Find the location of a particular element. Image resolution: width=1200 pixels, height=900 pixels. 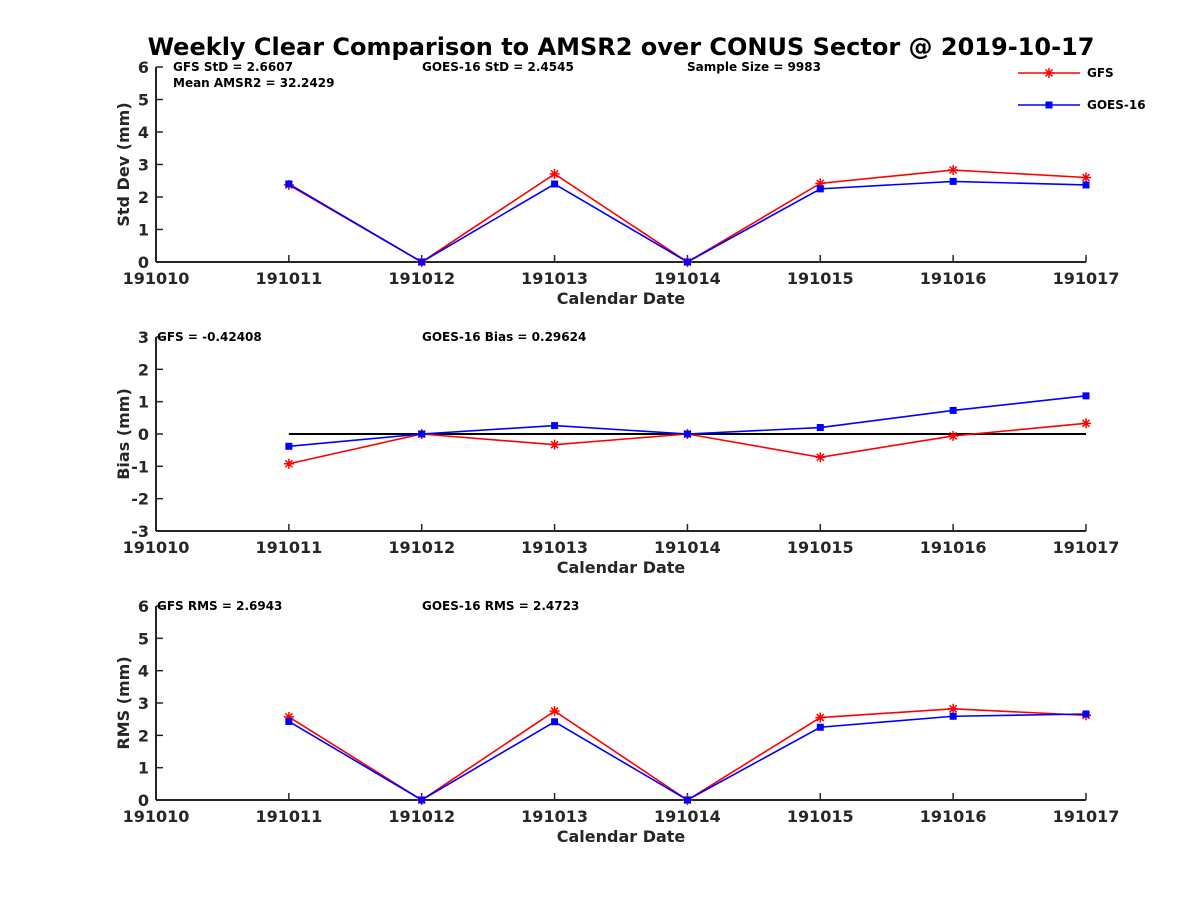

y-tick-label: -3 is located at coordinates (140, 531).